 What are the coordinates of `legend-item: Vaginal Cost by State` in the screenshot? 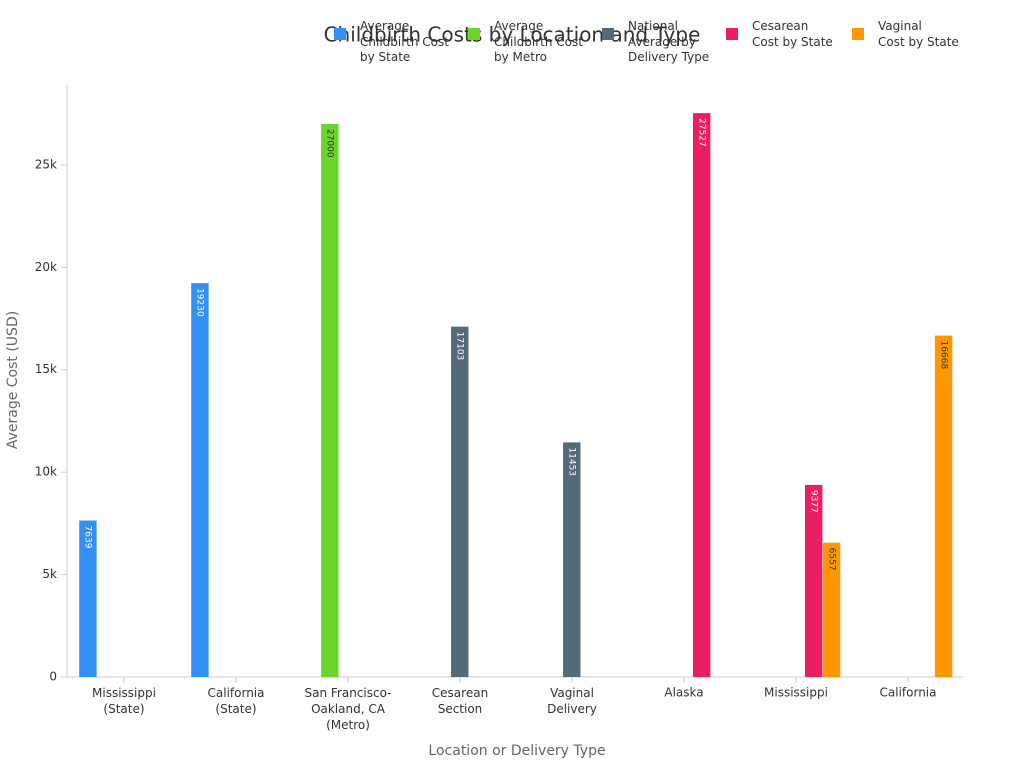 It's located at (905, 34).